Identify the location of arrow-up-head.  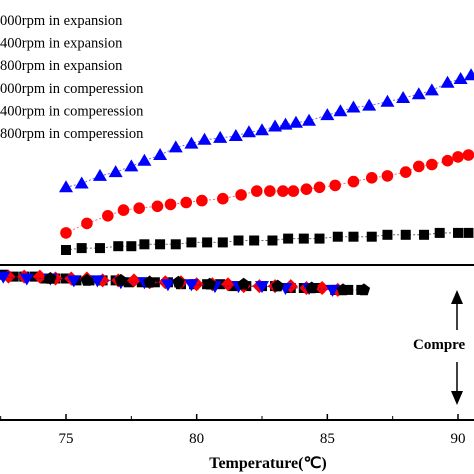
(457, 297).